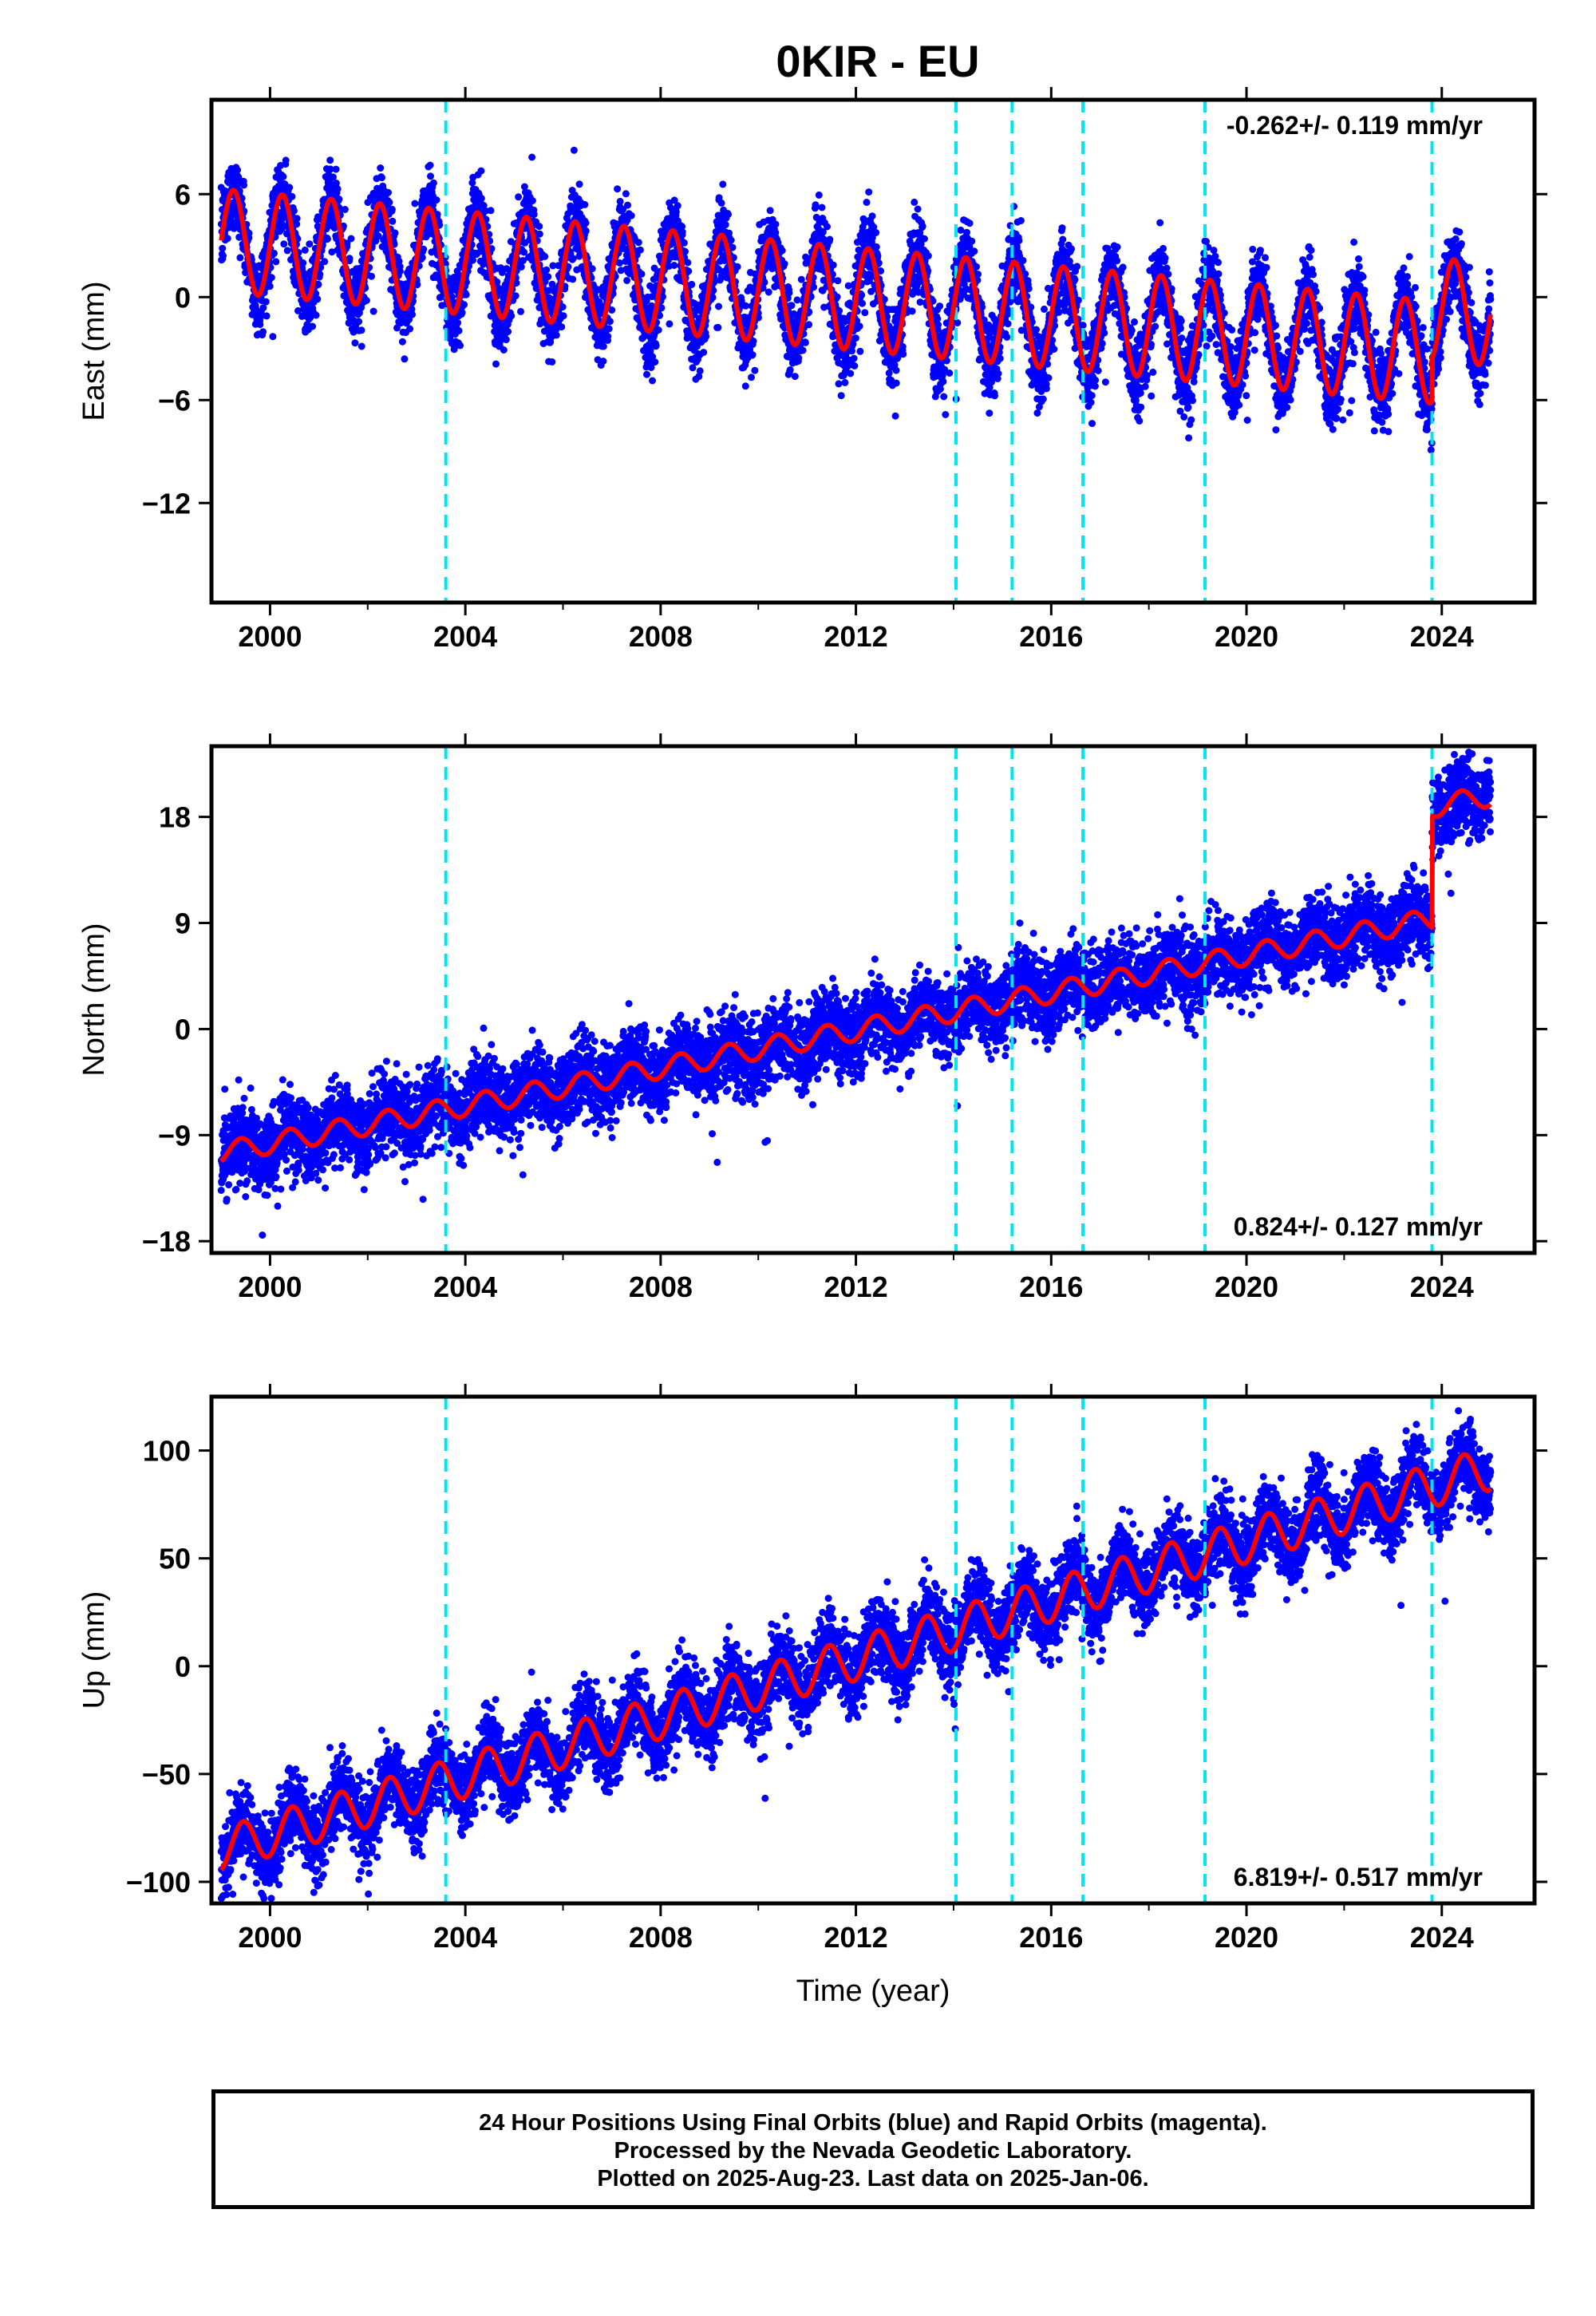 The width and height of the screenshot is (1596, 2316). I want to click on x-tick-label-1-2012: 2012, so click(856, 636).